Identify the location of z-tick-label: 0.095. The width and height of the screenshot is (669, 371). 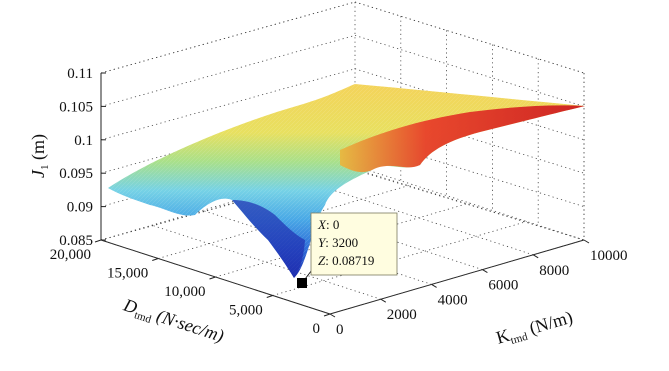
(76, 174).